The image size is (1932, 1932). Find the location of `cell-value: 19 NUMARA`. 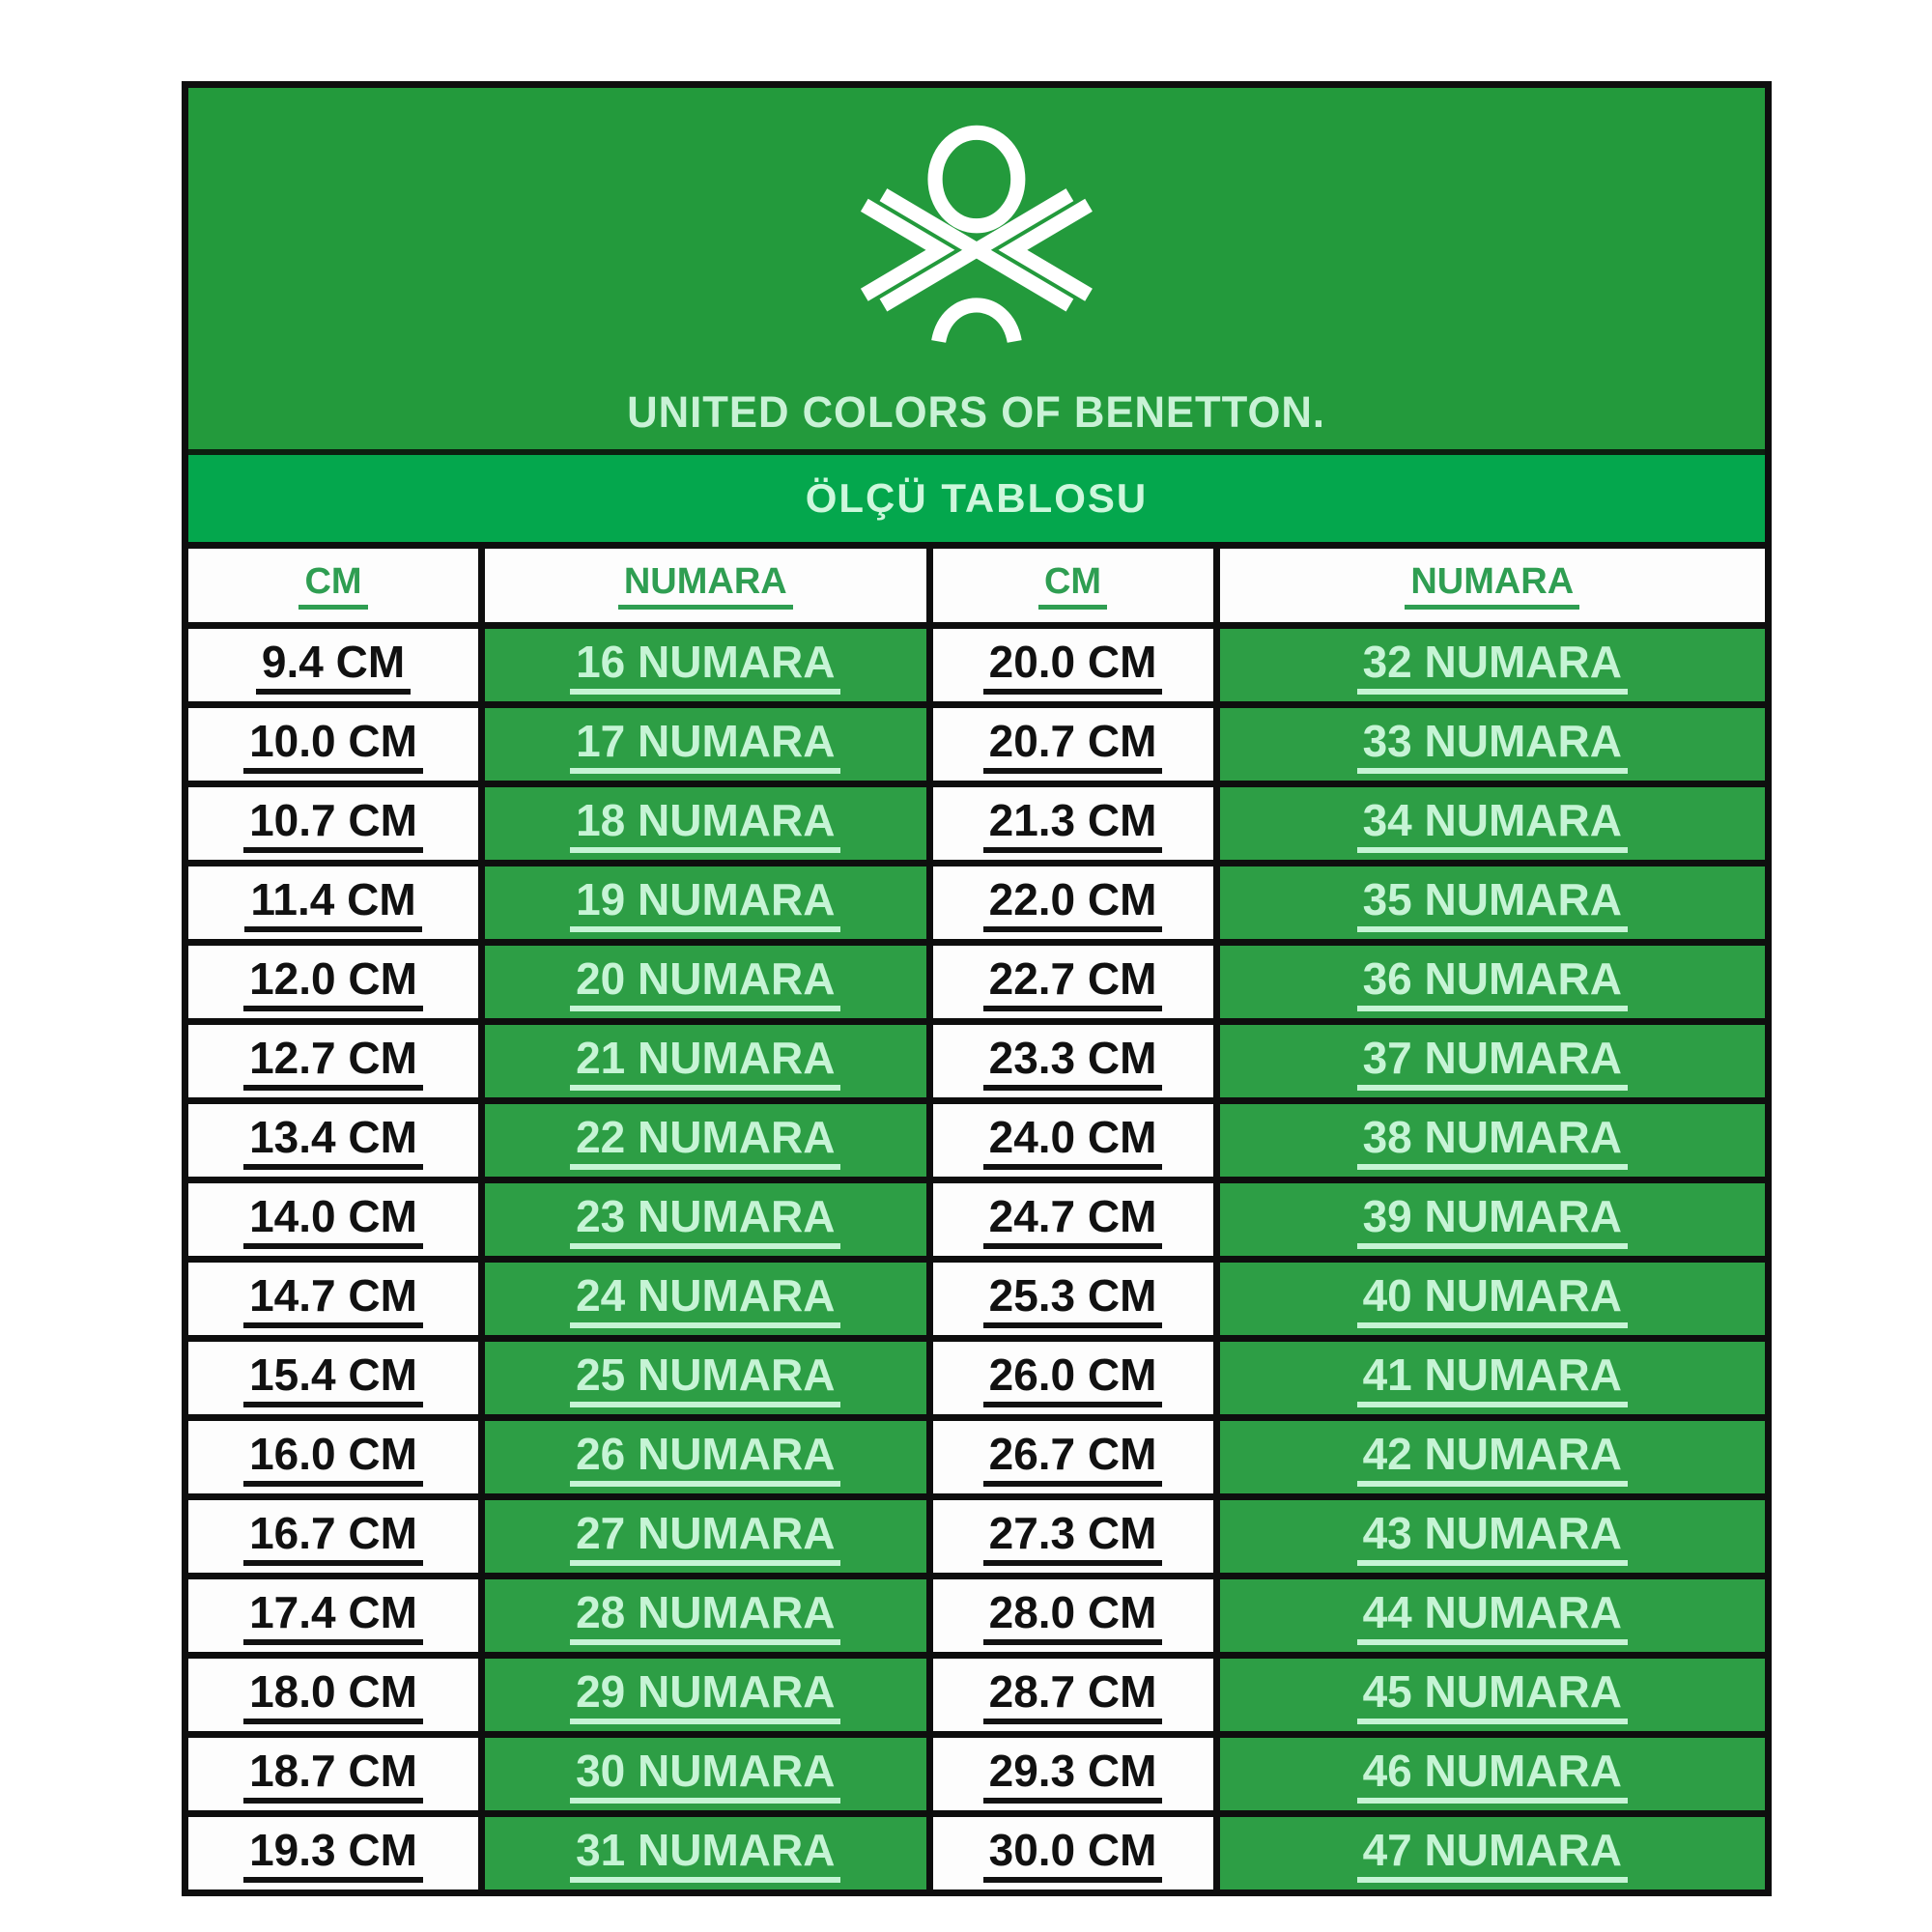

cell-value: 19 NUMARA is located at coordinates (705, 904).